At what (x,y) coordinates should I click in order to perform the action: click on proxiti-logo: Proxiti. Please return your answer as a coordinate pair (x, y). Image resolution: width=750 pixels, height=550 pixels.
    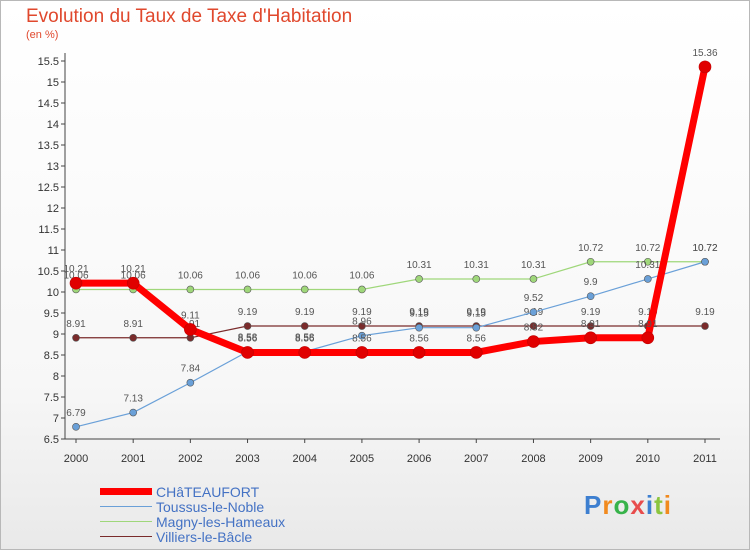
    Looking at the image, I should click on (628, 505).